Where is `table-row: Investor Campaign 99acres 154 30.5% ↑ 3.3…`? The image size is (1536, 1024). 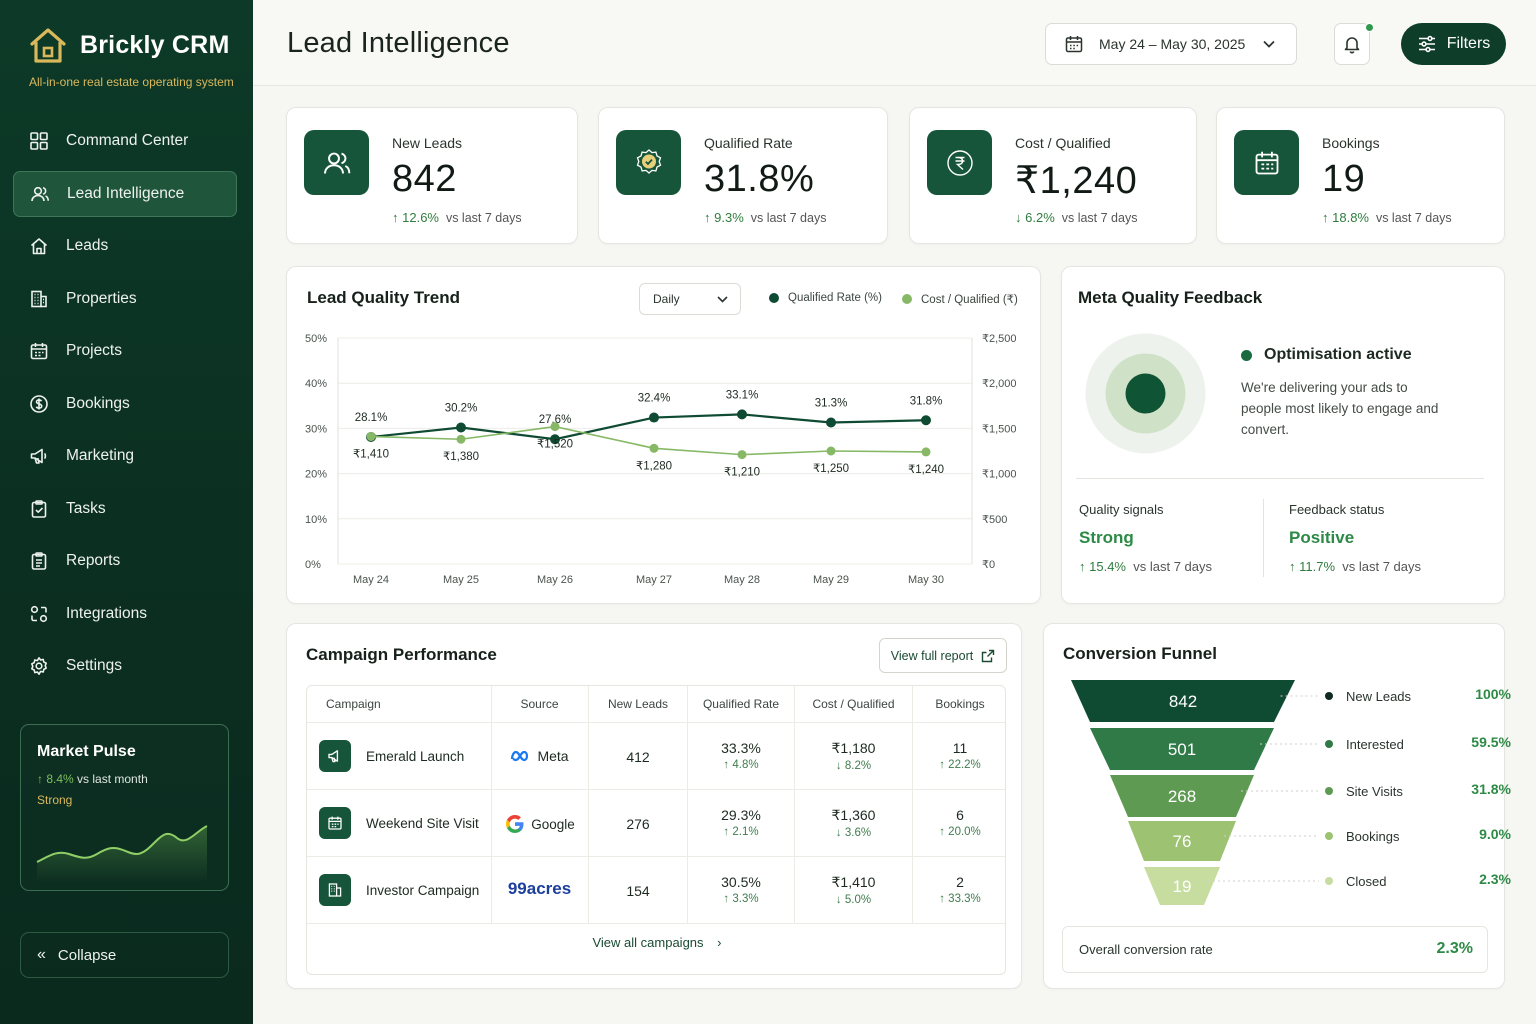 table-row: Investor Campaign 99acres 154 30.5% ↑ 3.3… is located at coordinates (656, 890).